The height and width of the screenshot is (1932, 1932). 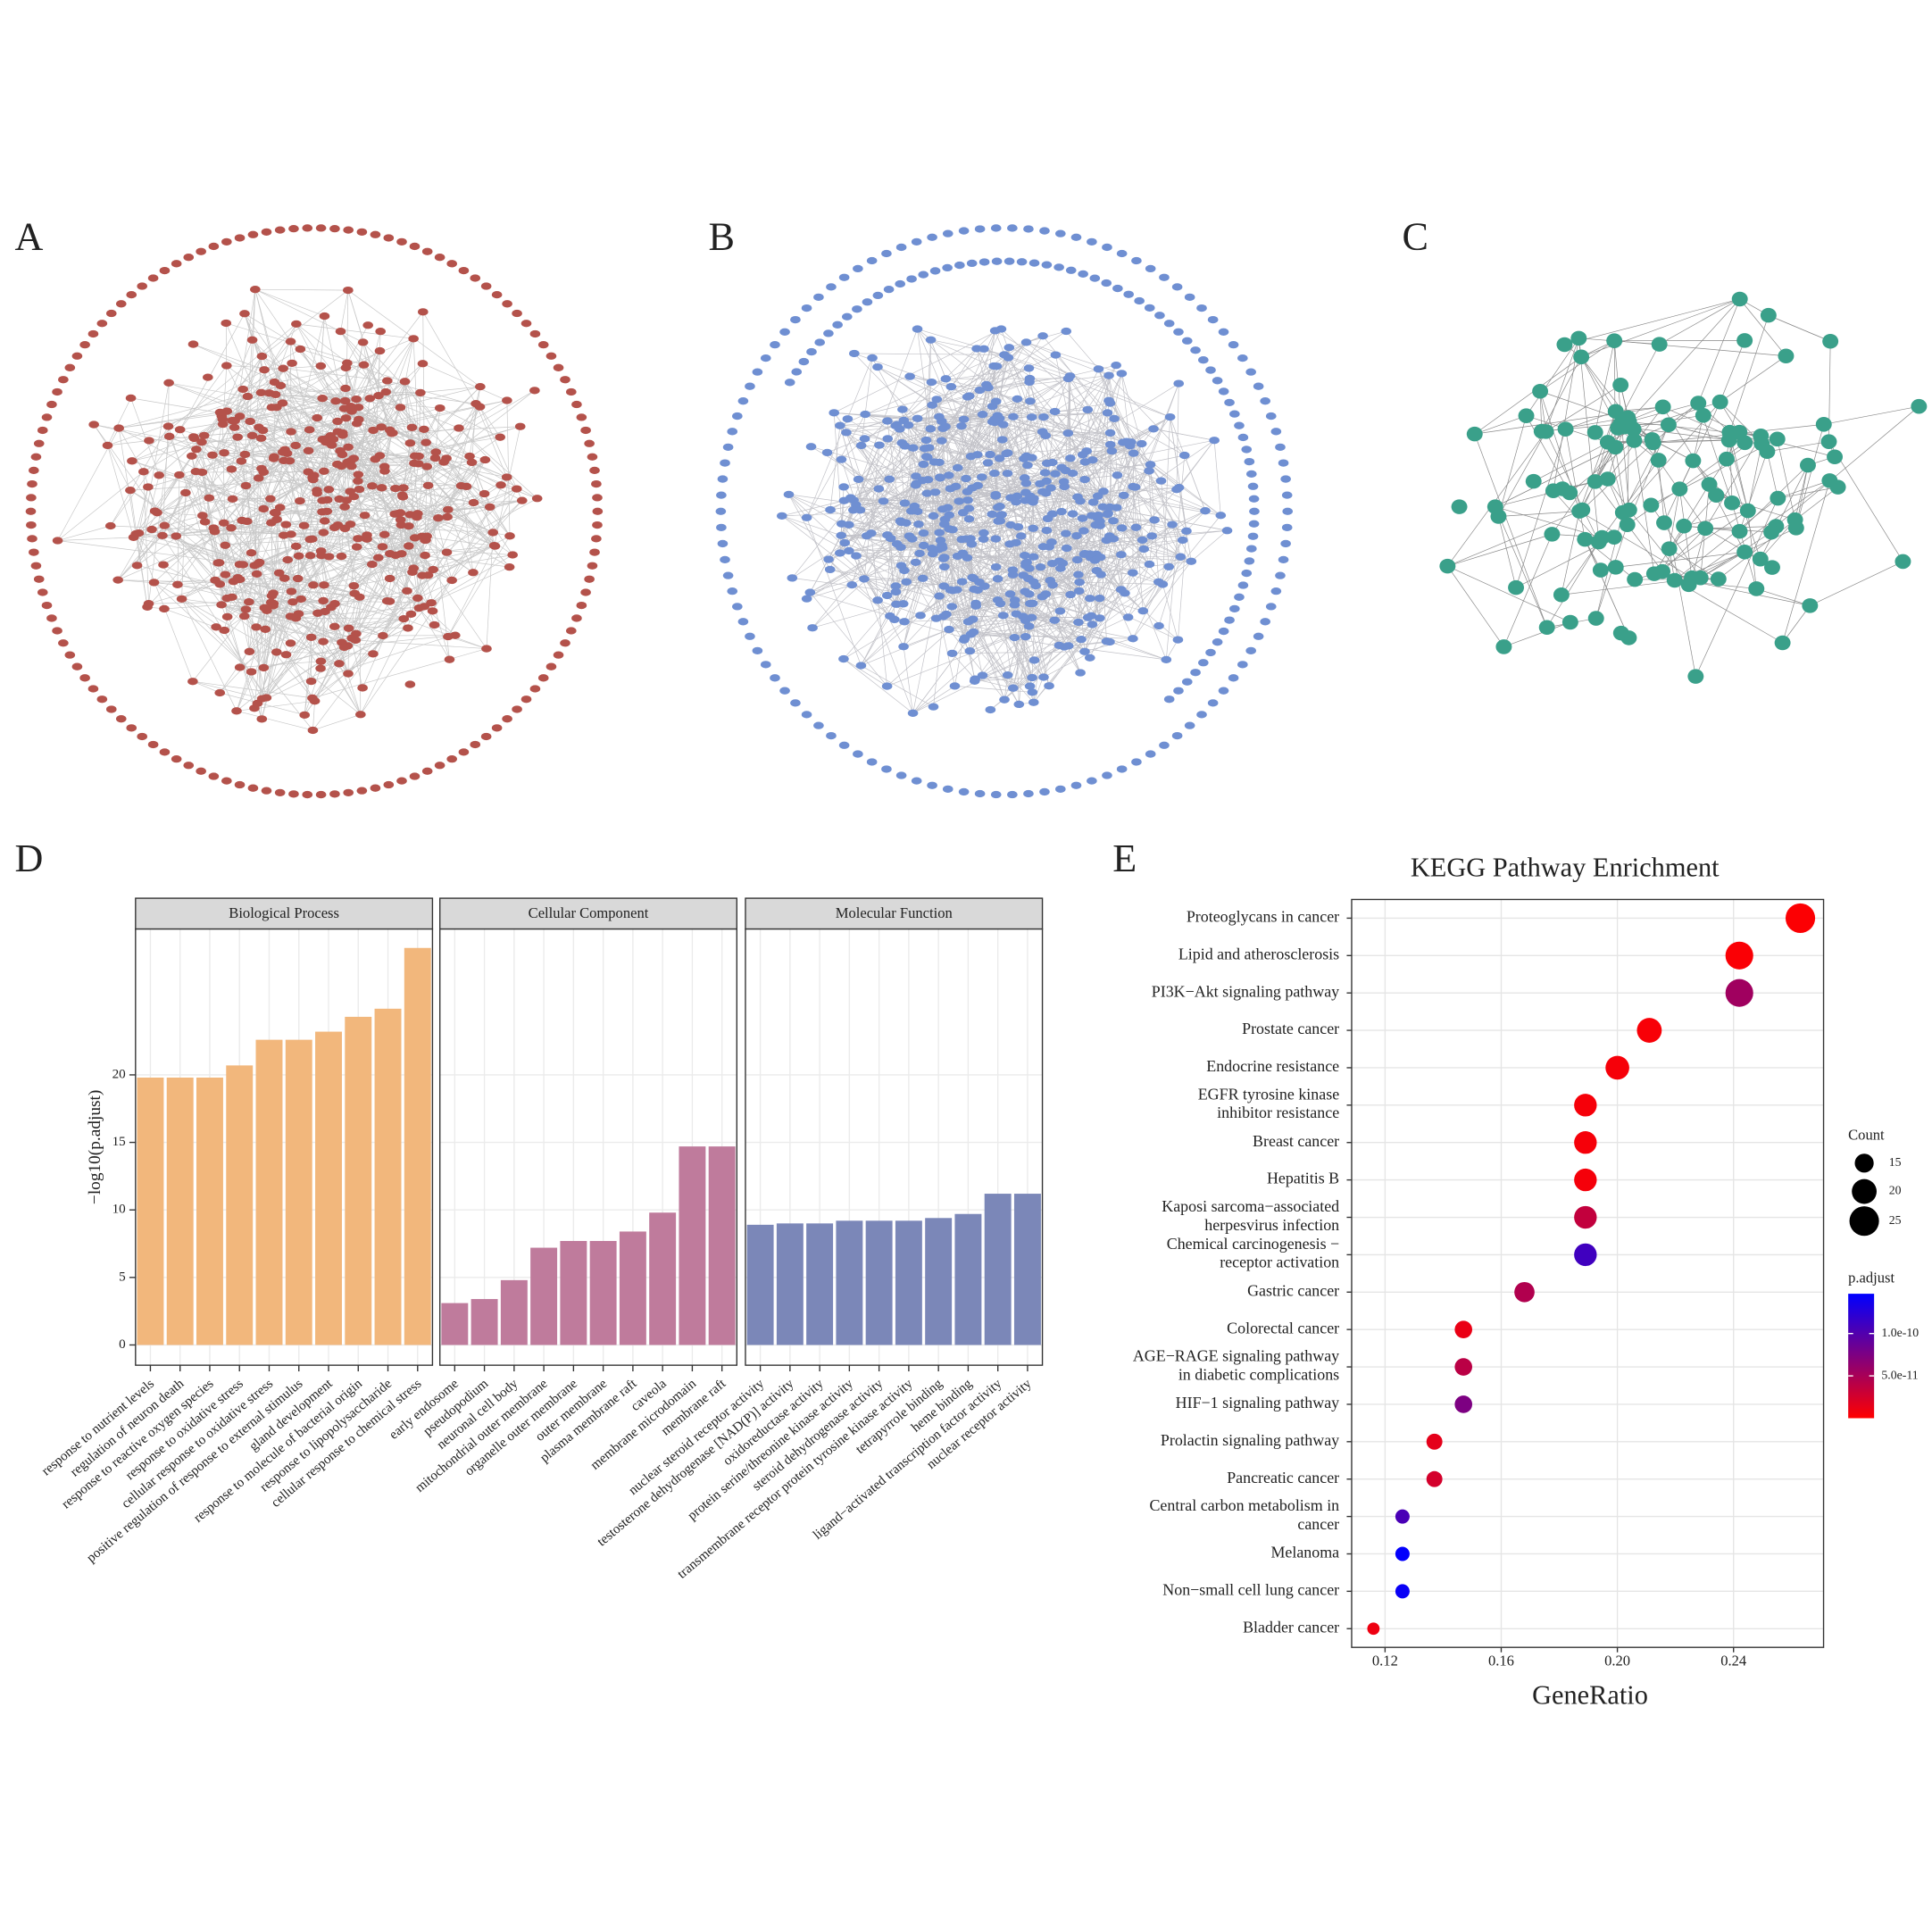 What do you see at coordinates (1293, 1290) in the screenshot?
I see `y-tick-label: Gastric cancer` at bounding box center [1293, 1290].